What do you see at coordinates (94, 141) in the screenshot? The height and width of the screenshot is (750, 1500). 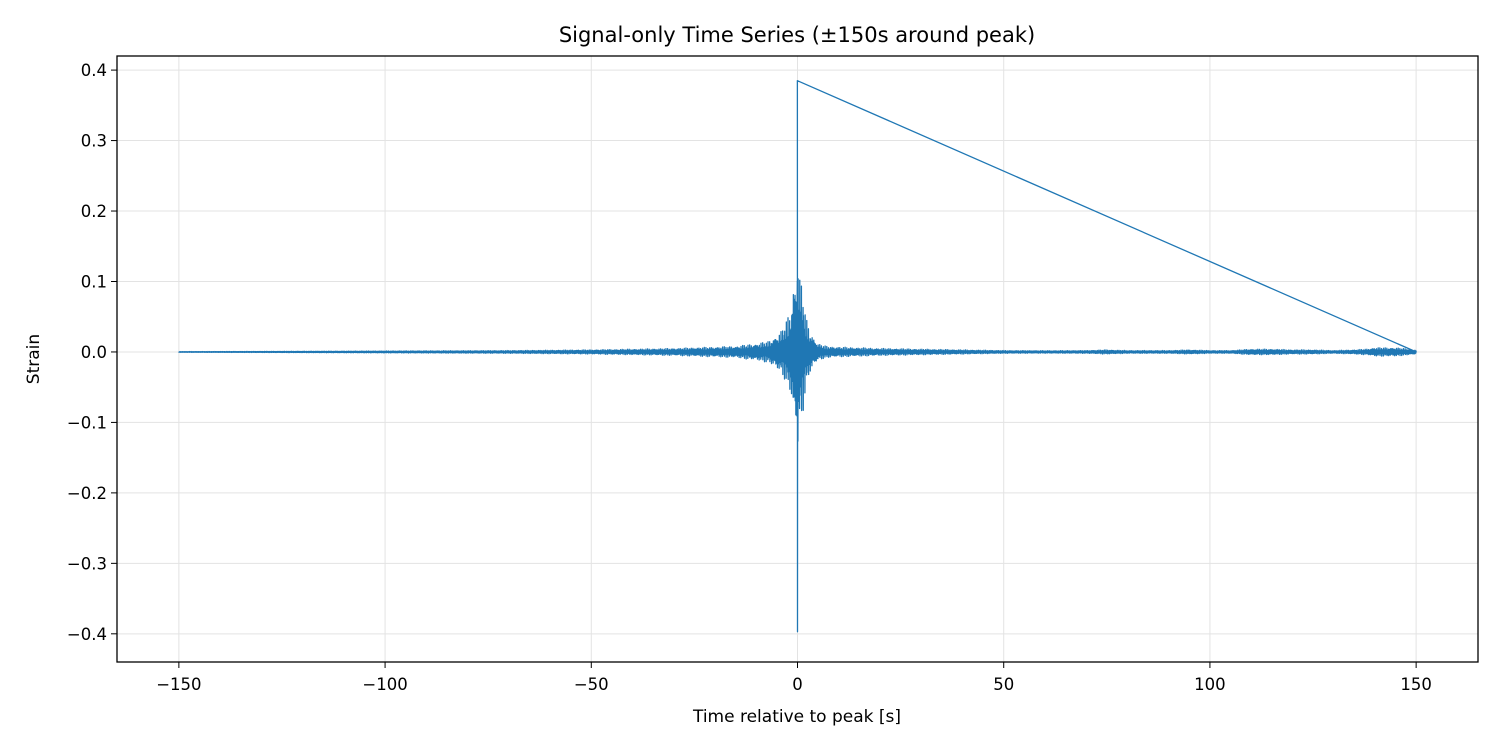 I see `y-tick-label: 0.3` at bounding box center [94, 141].